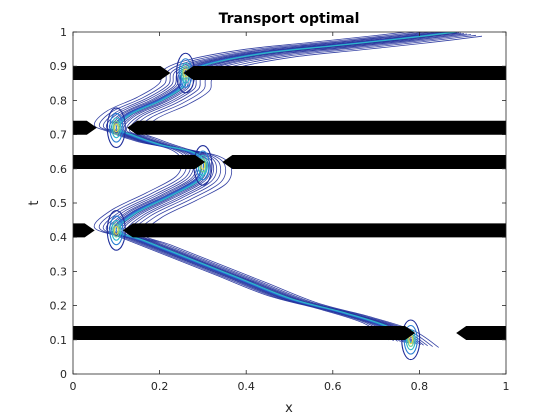 This screenshot has height=420, width=560. Describe the element at coordinates (246, 386) in the screenshot. I see `x-tick-label: 0.4` at that location.